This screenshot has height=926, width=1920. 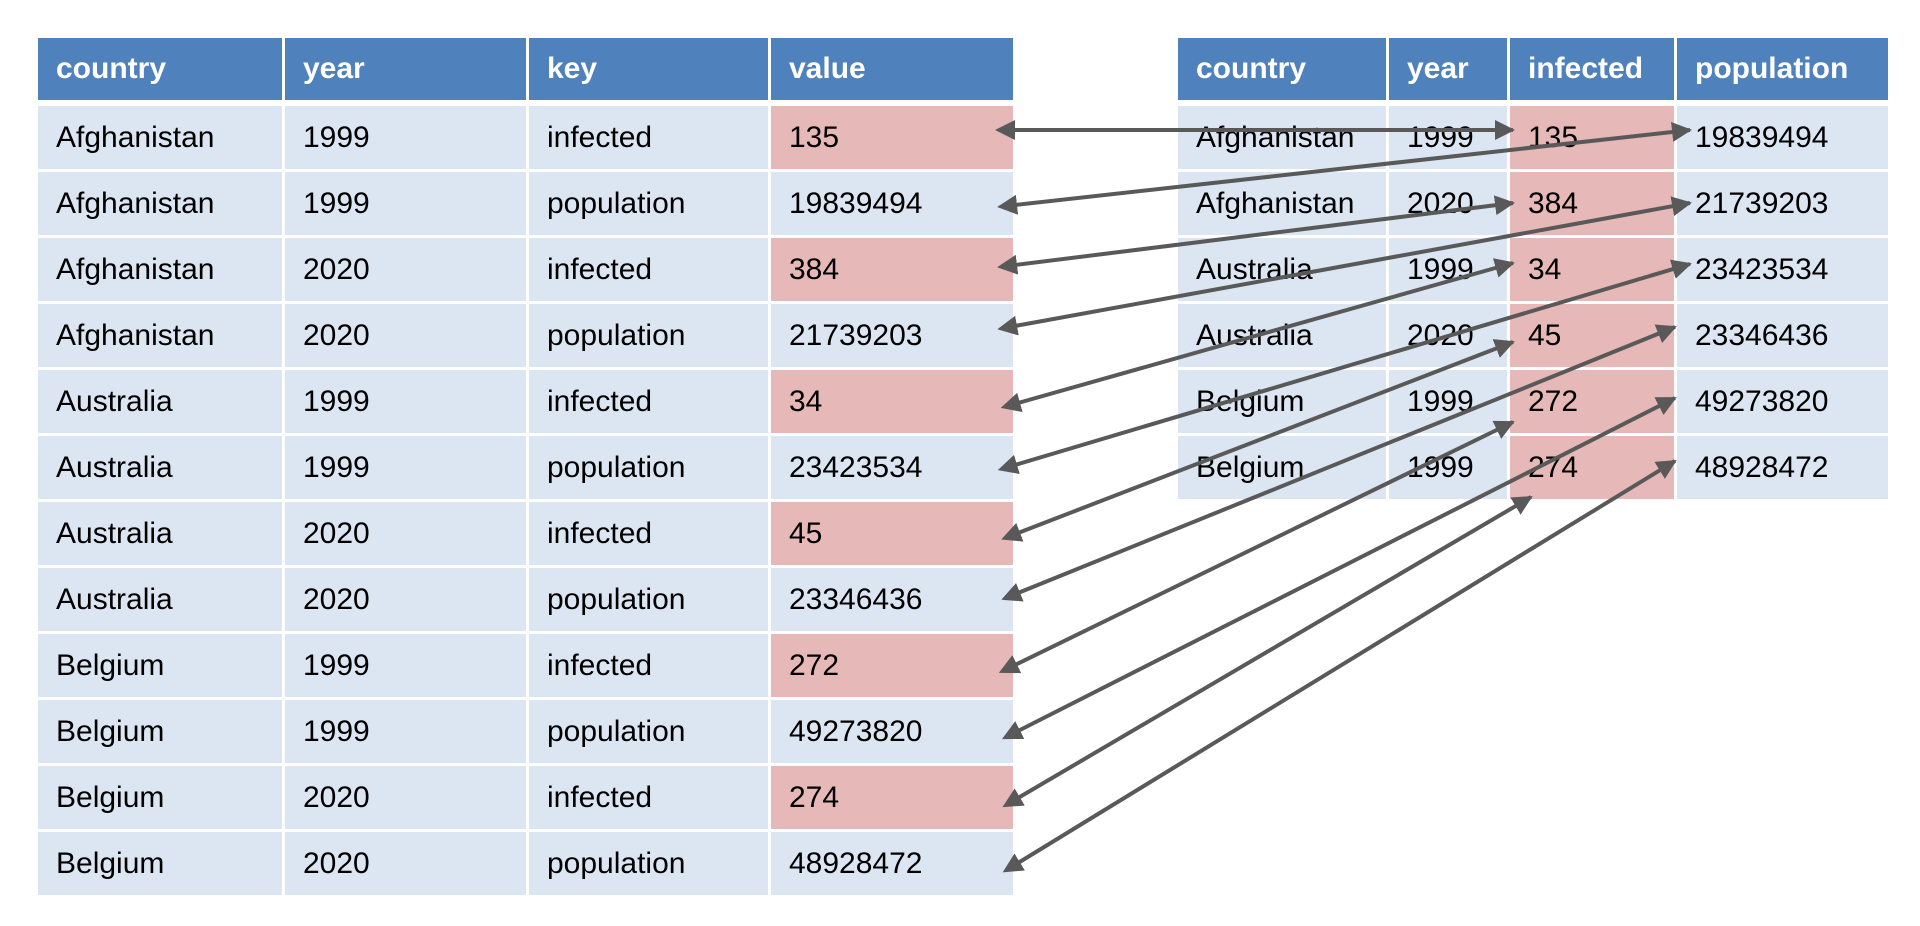 What do you see at coordinates (1593, 467) in the screenshot?
I see `infected-cell: 274` at bounding box center [1593, 467].